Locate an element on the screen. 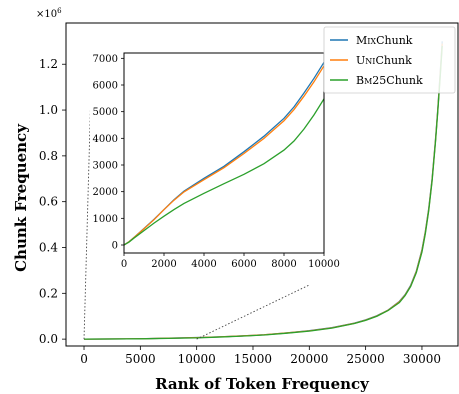  x-tick-label: 10000 is located at coordinates (197, 359).